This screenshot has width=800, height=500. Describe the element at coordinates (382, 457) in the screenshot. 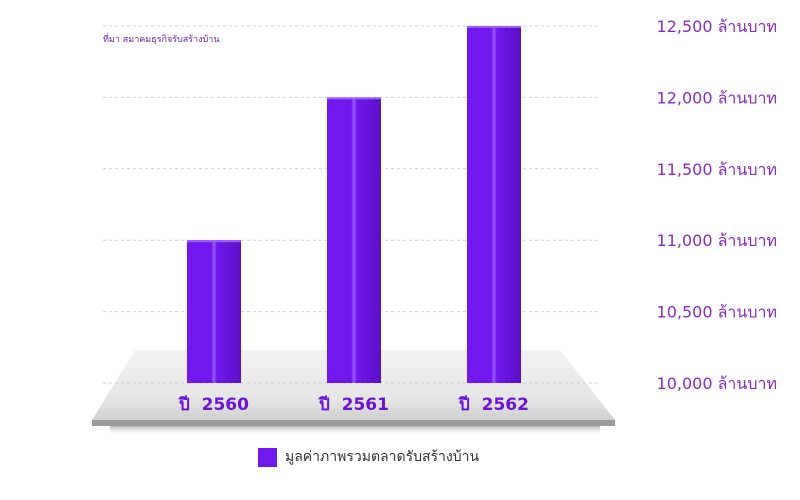

I see `legend-label: มูลค่าภาพรวมตลาดรับสร้างบ้าน` at that location.